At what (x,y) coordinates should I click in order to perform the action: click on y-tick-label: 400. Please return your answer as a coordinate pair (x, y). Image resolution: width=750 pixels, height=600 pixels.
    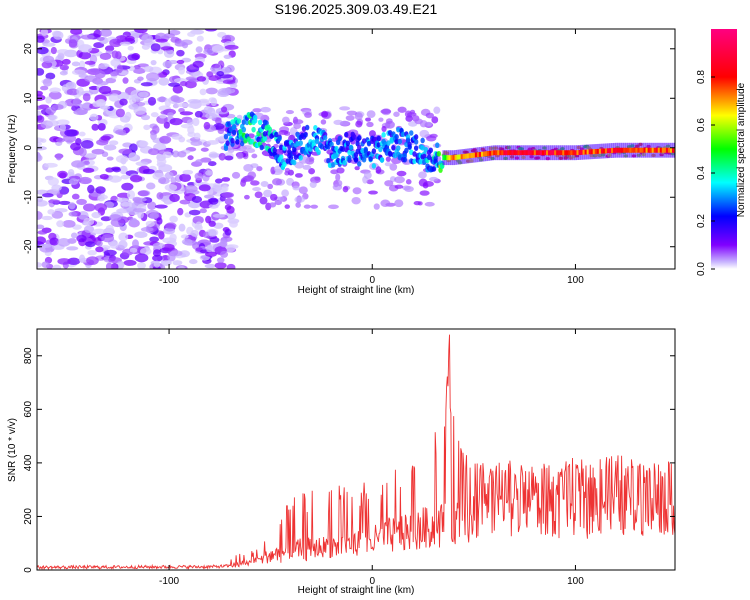
    Looking at the image, I should click on (28, 462).